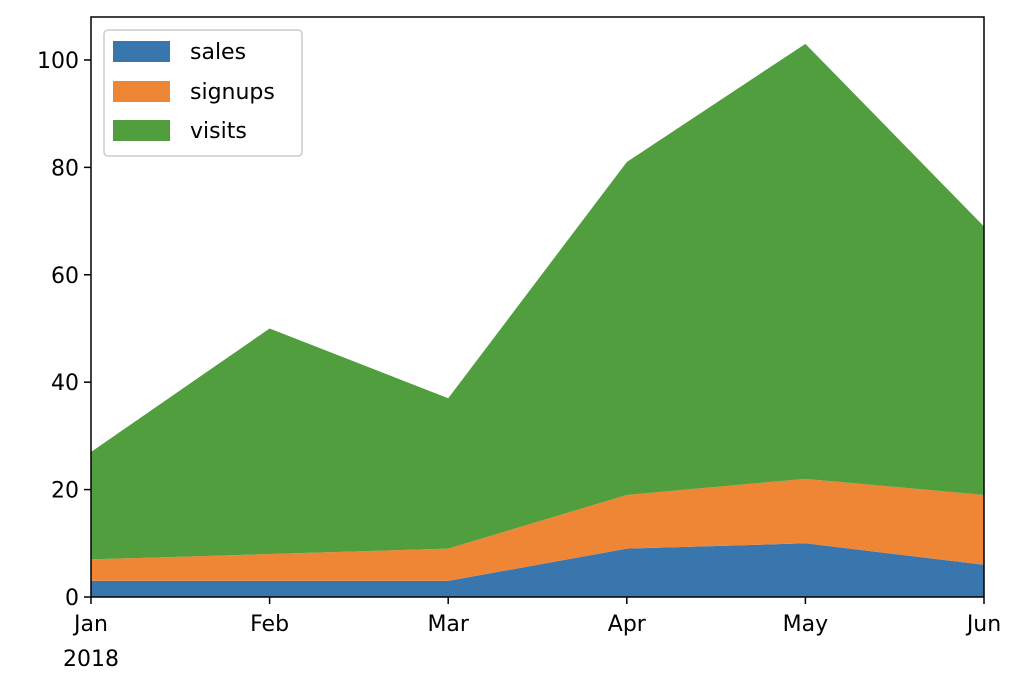  I want to click on legend-label-visits: visits, so click(218, 131).